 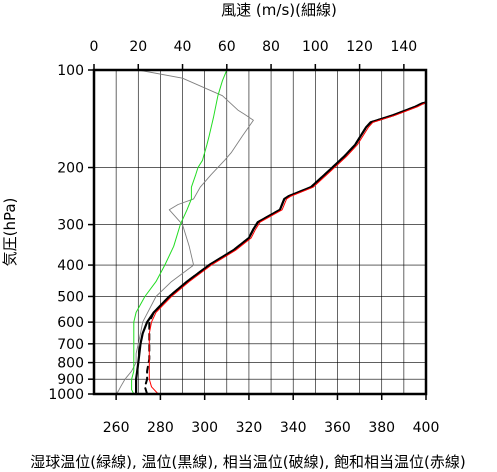 What do you see at coordinates (279, 10) in the screenshot?
I see `top-axis-title: 風速 (m/s)(細線)` at bounding box center [279, 10].